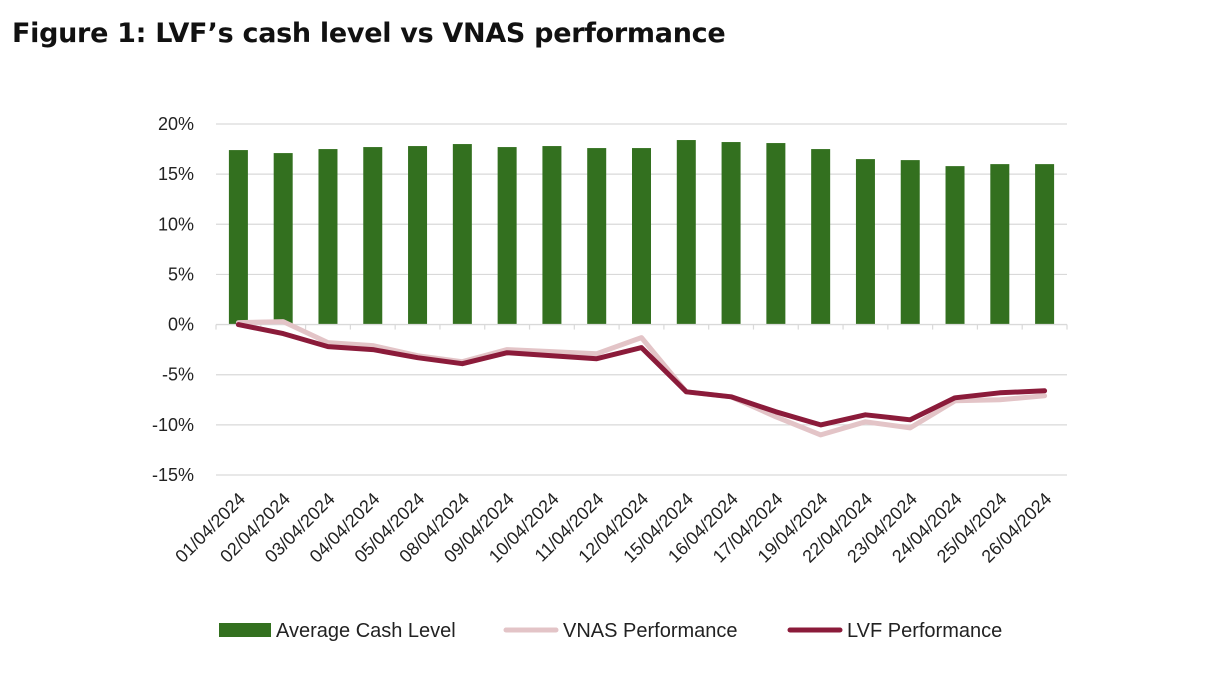 The image size is (1218, 696). I want to click on legend-item: LVF Performance, so click(894, 631).